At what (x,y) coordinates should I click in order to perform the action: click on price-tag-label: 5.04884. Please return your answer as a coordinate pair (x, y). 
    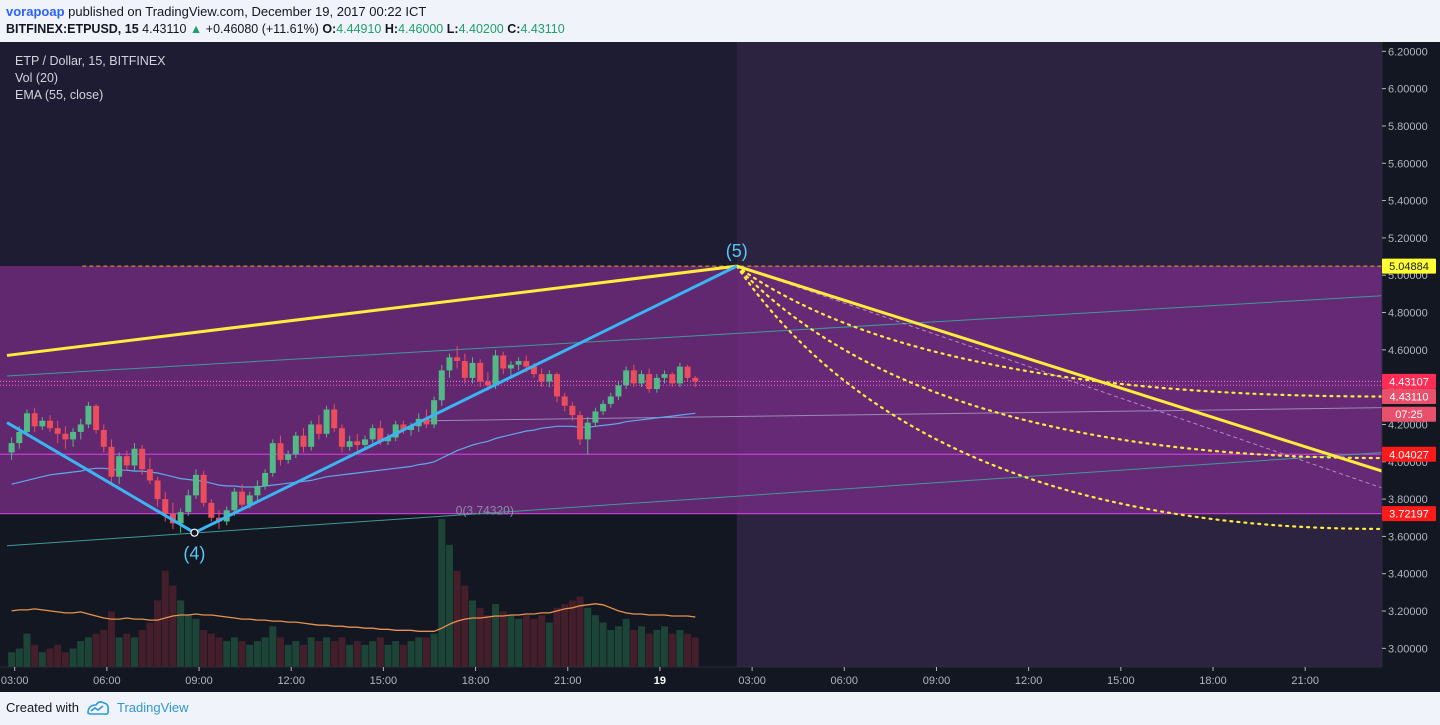
    Looking at the image, I should click on (1409, 267).